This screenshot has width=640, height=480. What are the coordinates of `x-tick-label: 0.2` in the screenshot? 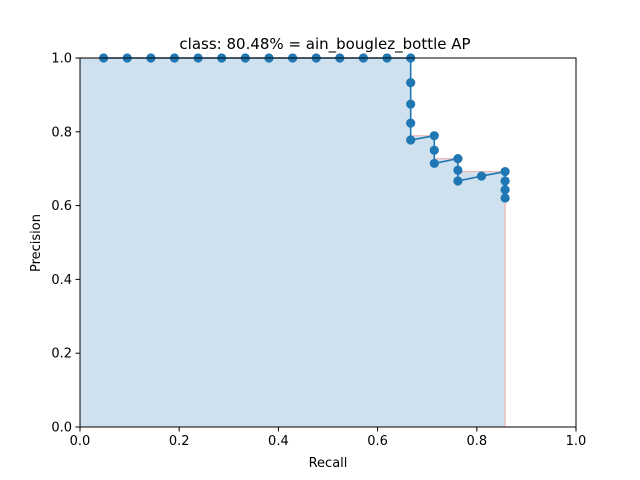 It's located at (179, 441).